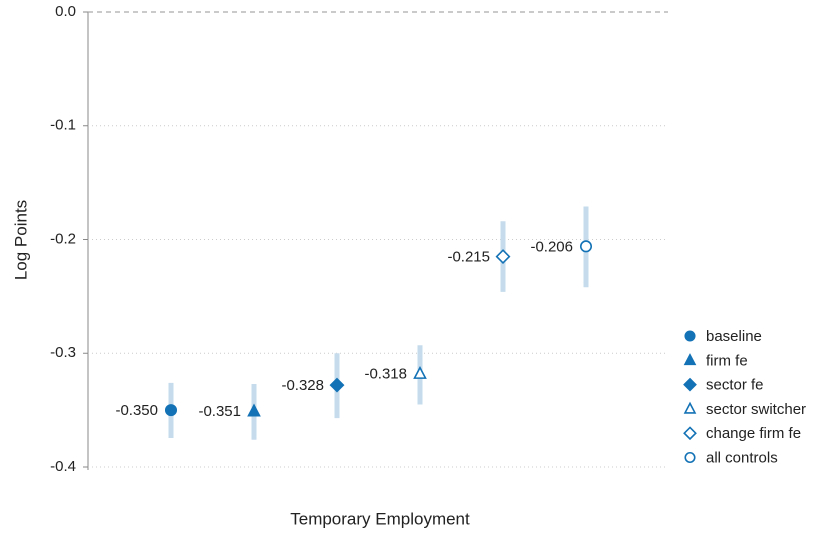 This screenshot has height=535, width=816. What do you see at coordinates (385, 374) in the screenshot?
I see `value-label: -0.318` at bounding box center [385, 374].